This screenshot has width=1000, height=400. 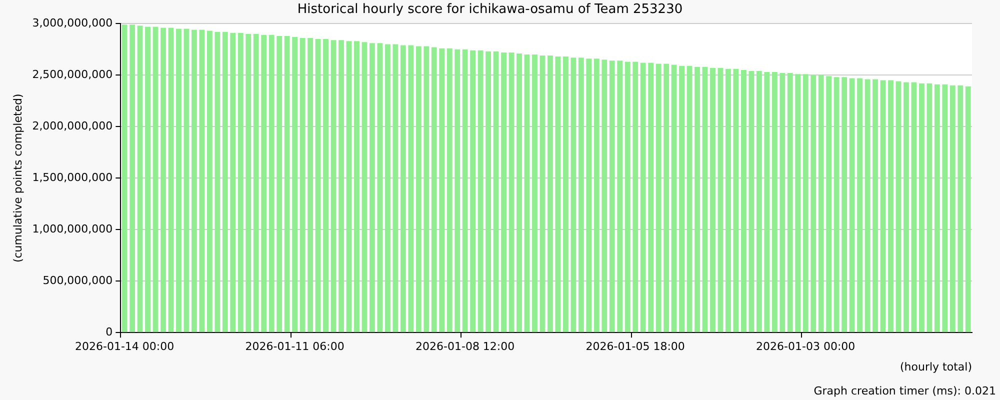 I want to click on text: Graph creation timer (ms): 0.021, so click(x=905, y=391).